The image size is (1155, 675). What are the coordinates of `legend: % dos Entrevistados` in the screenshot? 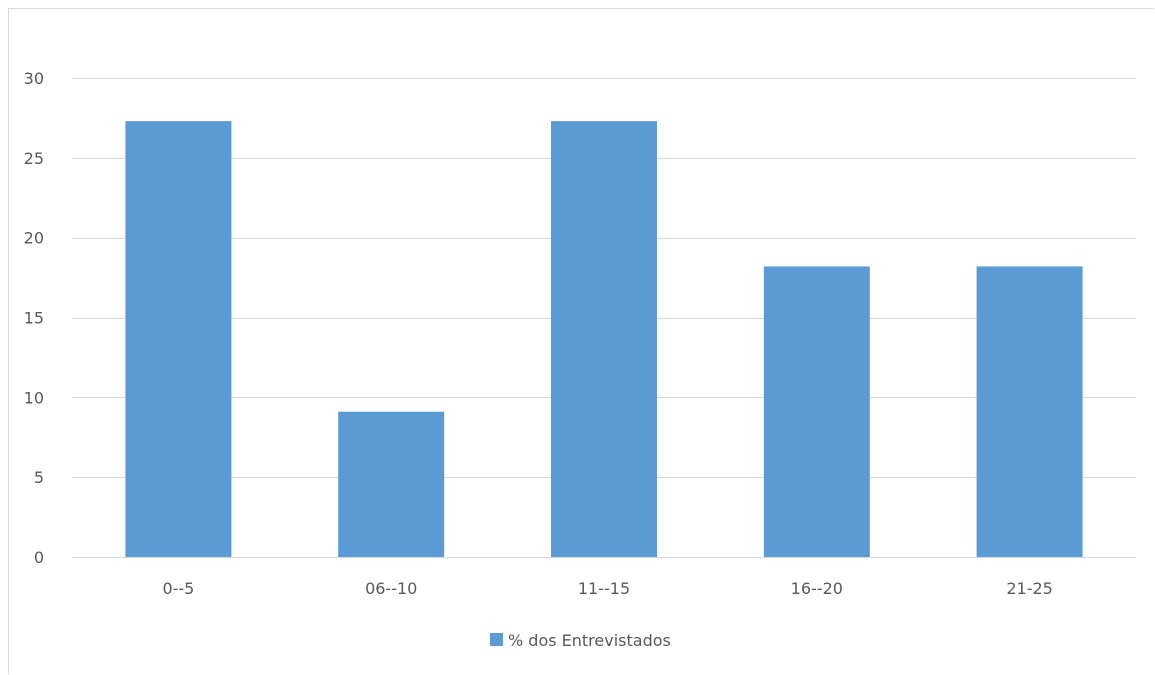 It's located at (580, 640).